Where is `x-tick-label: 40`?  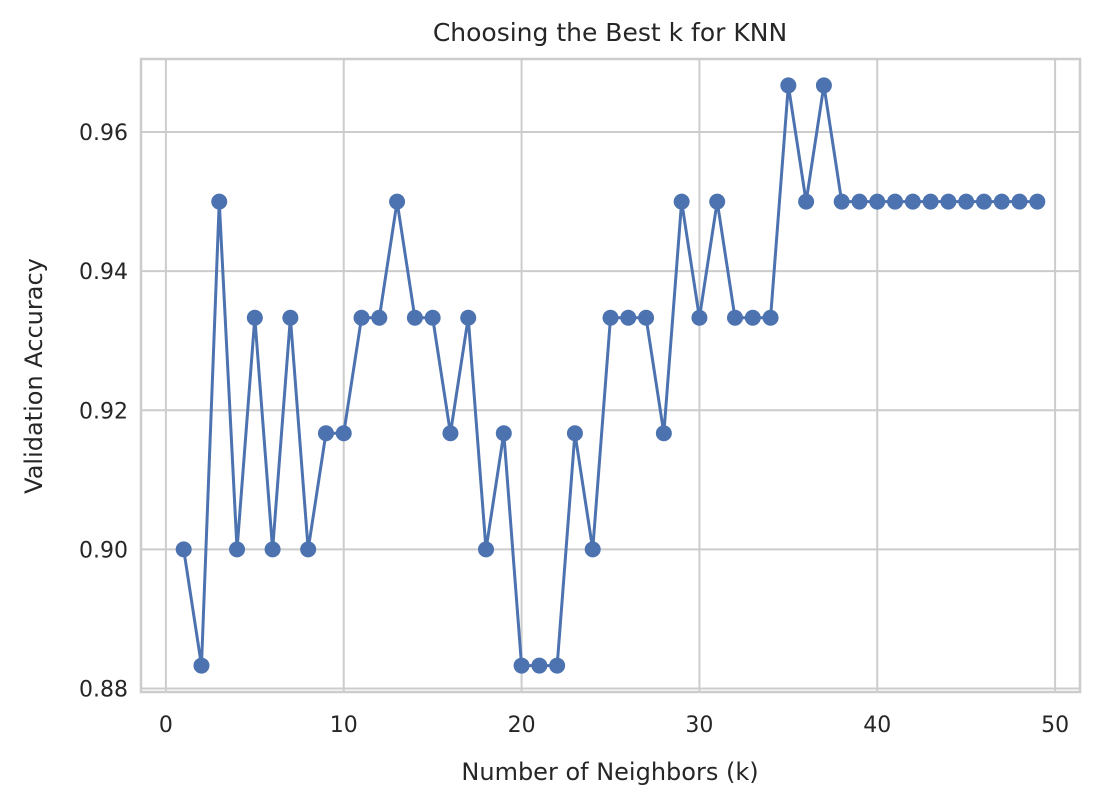
x-tick-label: 40 is located at coordinates (877, 725).